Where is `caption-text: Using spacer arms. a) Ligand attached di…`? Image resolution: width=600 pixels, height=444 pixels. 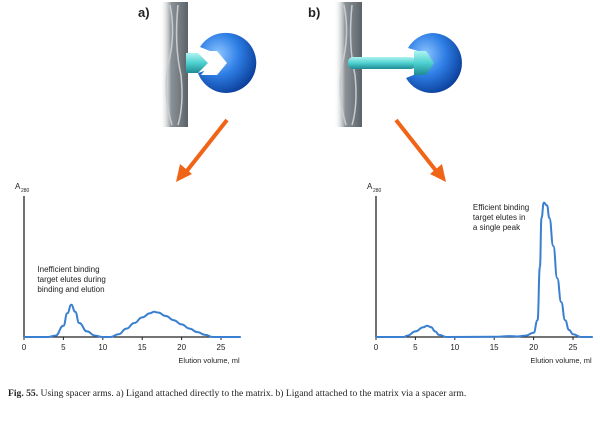
caption-text: Using spacer arms. a) Ligand attached di… is located at coordinates (252, 393).